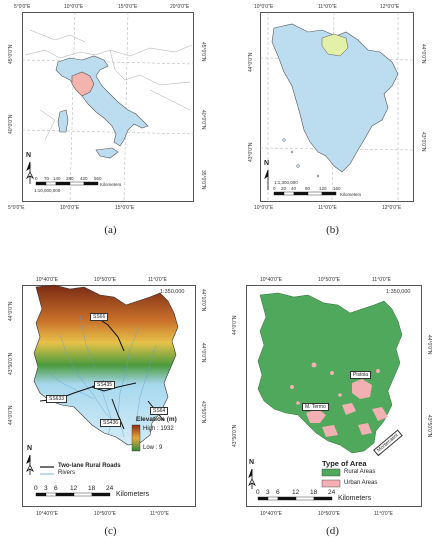  What do you see at coordinates (84, 178) in the screenshot?
I see `a-scale-4: 420` at bounding box center [84, 178].